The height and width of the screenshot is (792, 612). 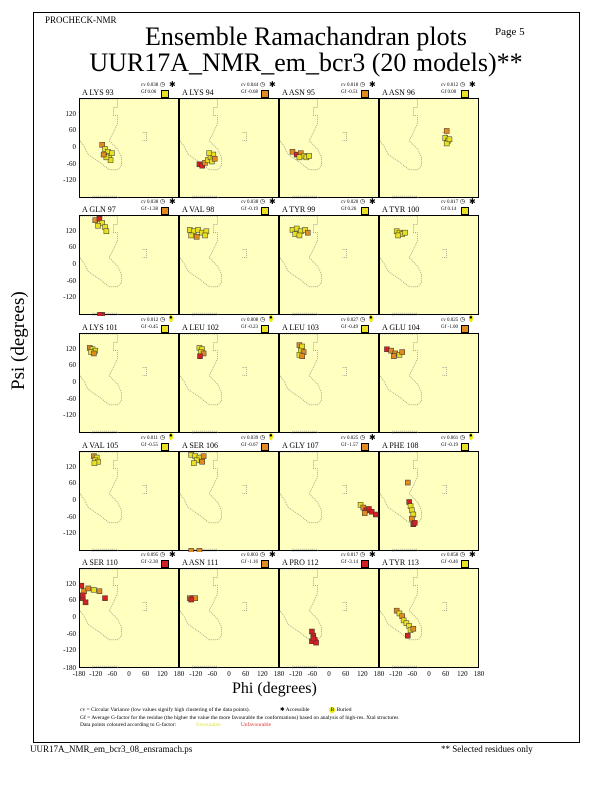 I want to click on x-tick-label: -180, so click(x=79, y=674).